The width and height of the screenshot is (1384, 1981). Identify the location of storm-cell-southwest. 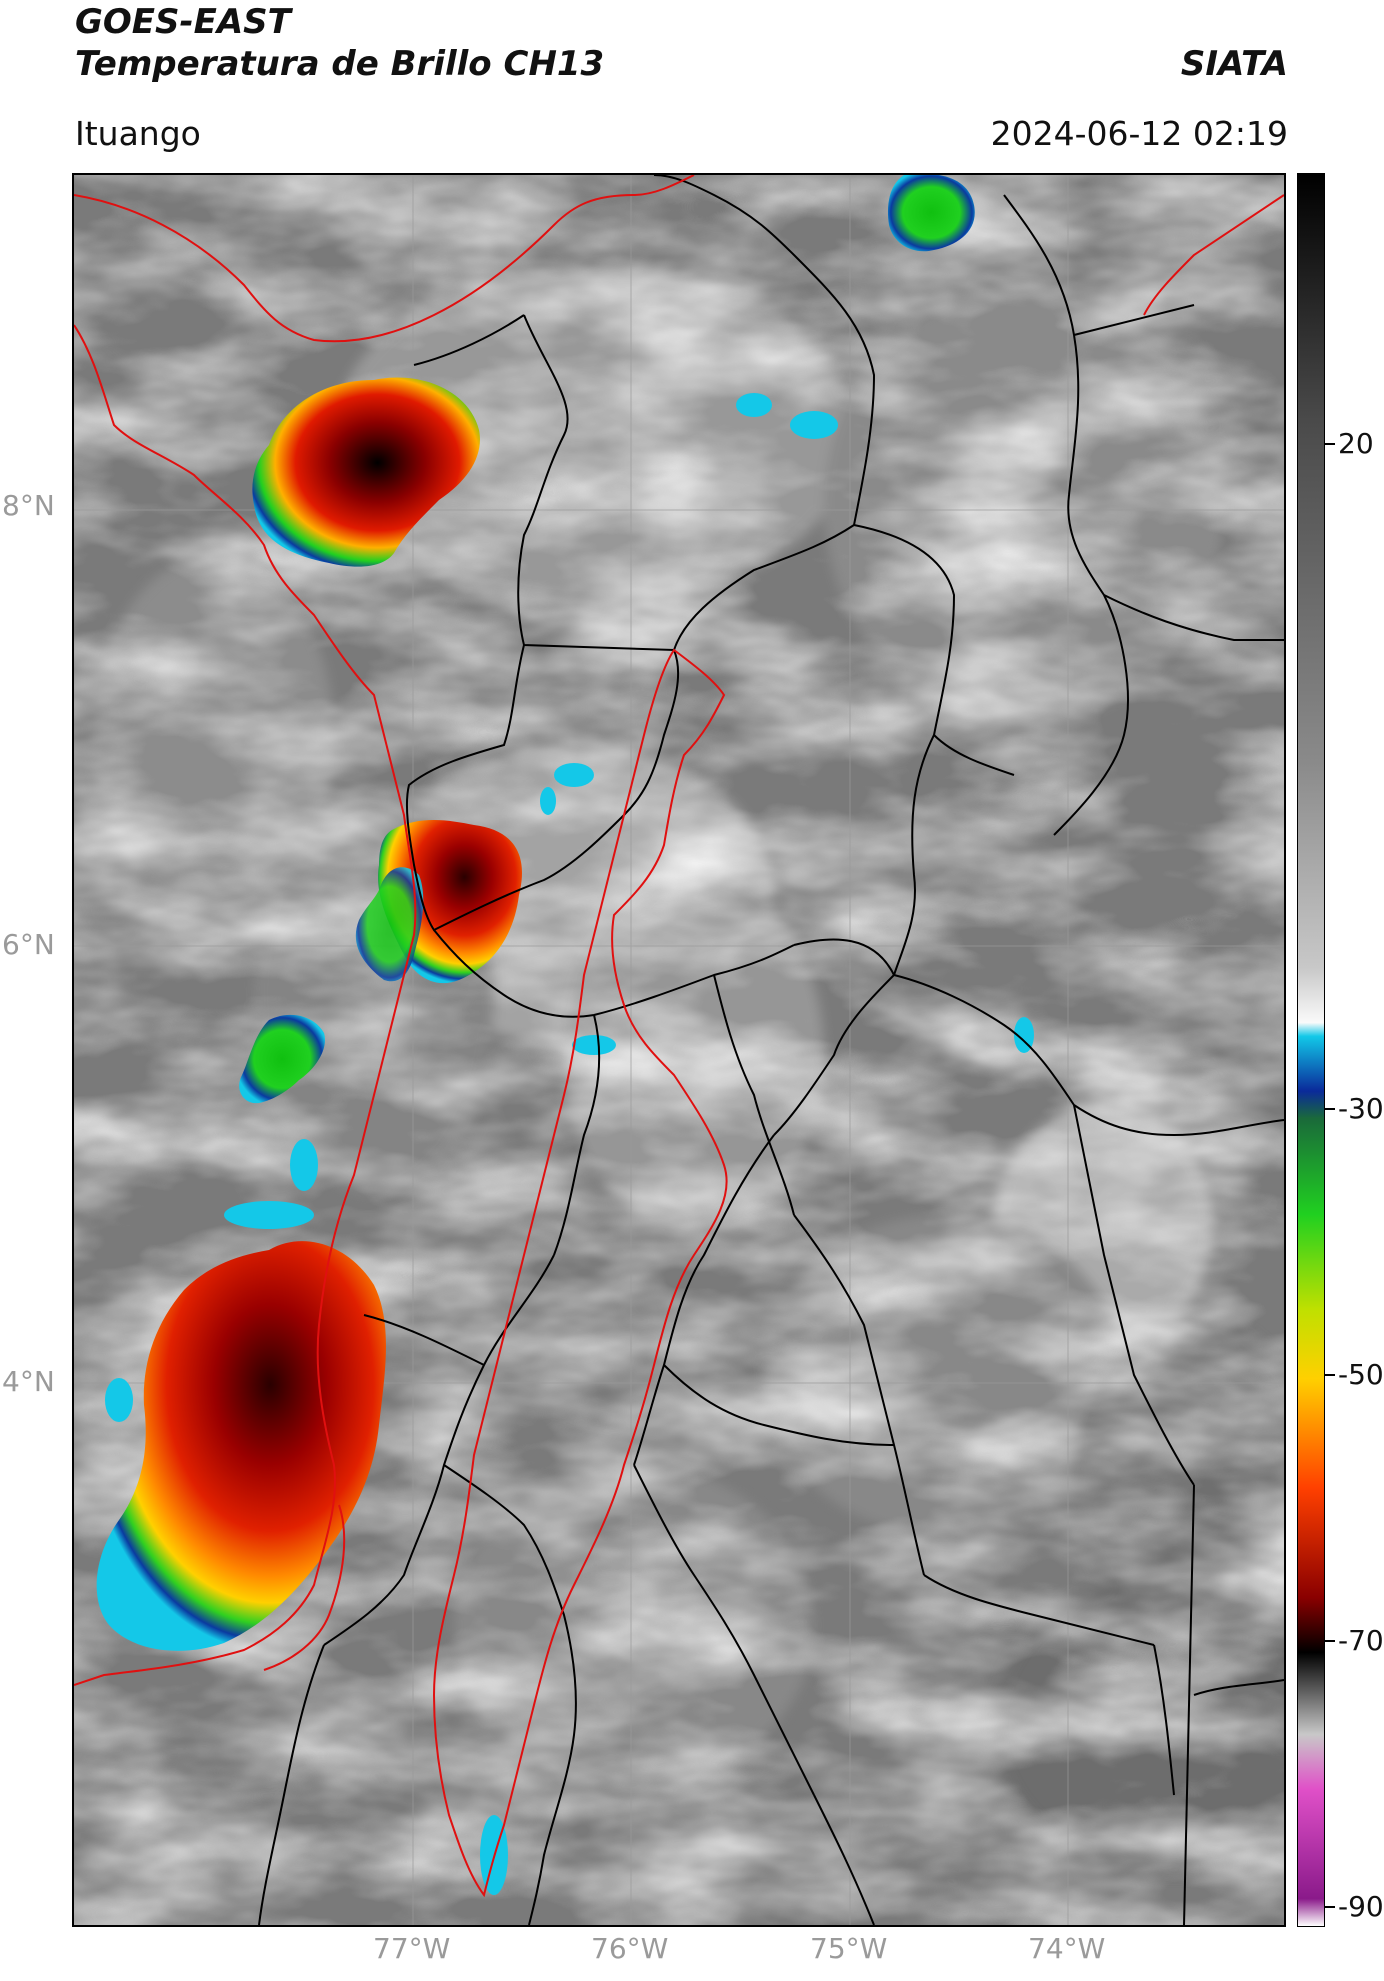
(241, 1446).